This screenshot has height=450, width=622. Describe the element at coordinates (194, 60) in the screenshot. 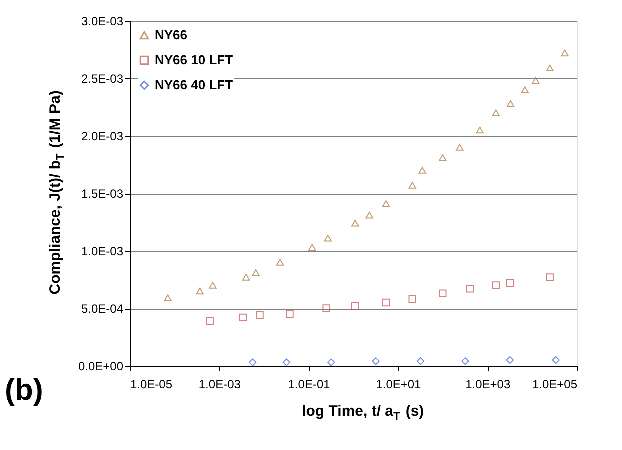

I see `legend-label: NY66 10 LFT` at that location.